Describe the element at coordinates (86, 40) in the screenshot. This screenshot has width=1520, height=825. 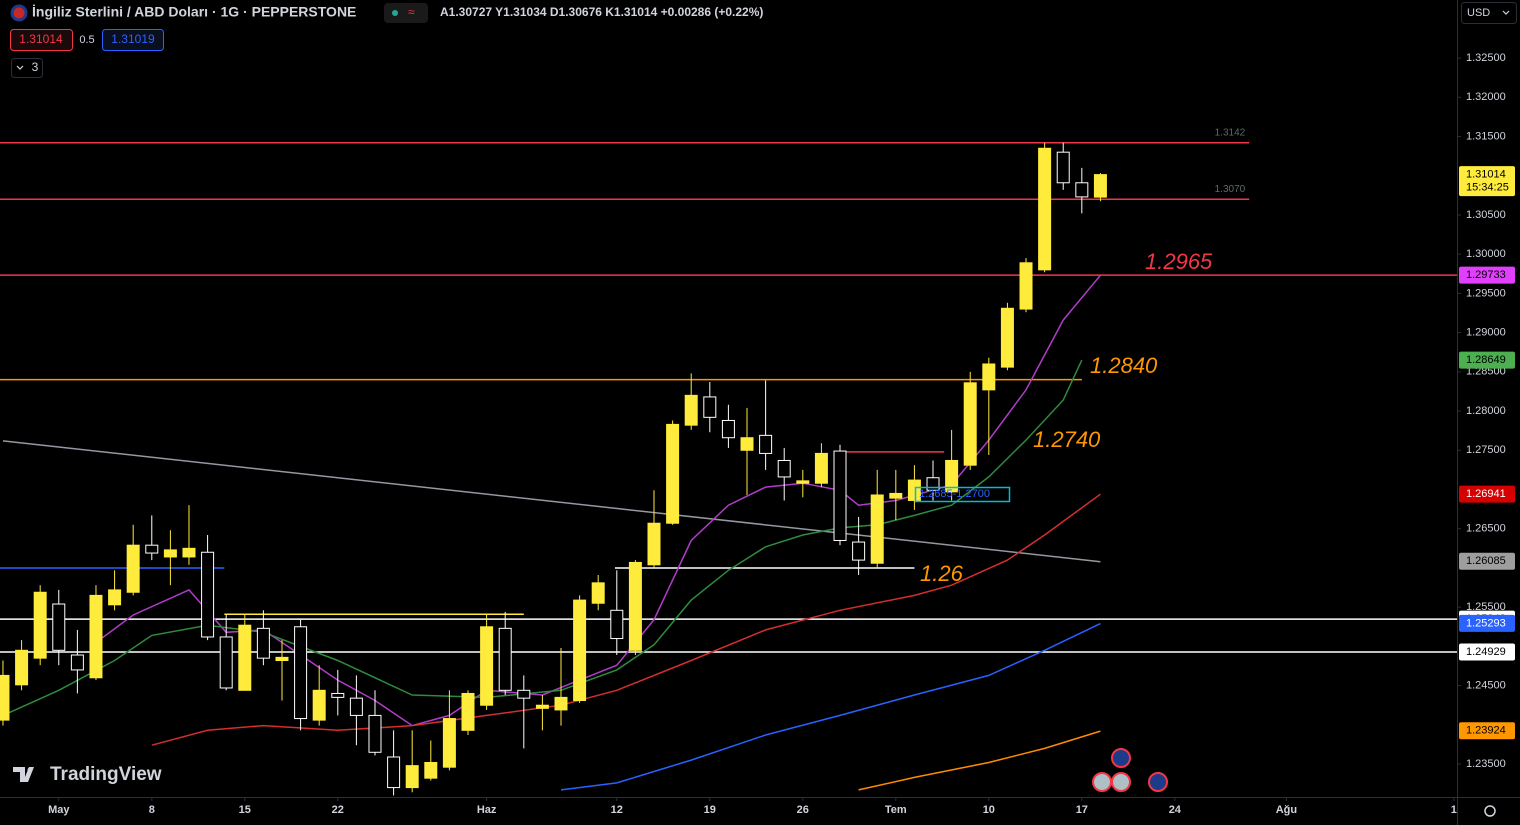
I see `spread: 0.5` at that location.